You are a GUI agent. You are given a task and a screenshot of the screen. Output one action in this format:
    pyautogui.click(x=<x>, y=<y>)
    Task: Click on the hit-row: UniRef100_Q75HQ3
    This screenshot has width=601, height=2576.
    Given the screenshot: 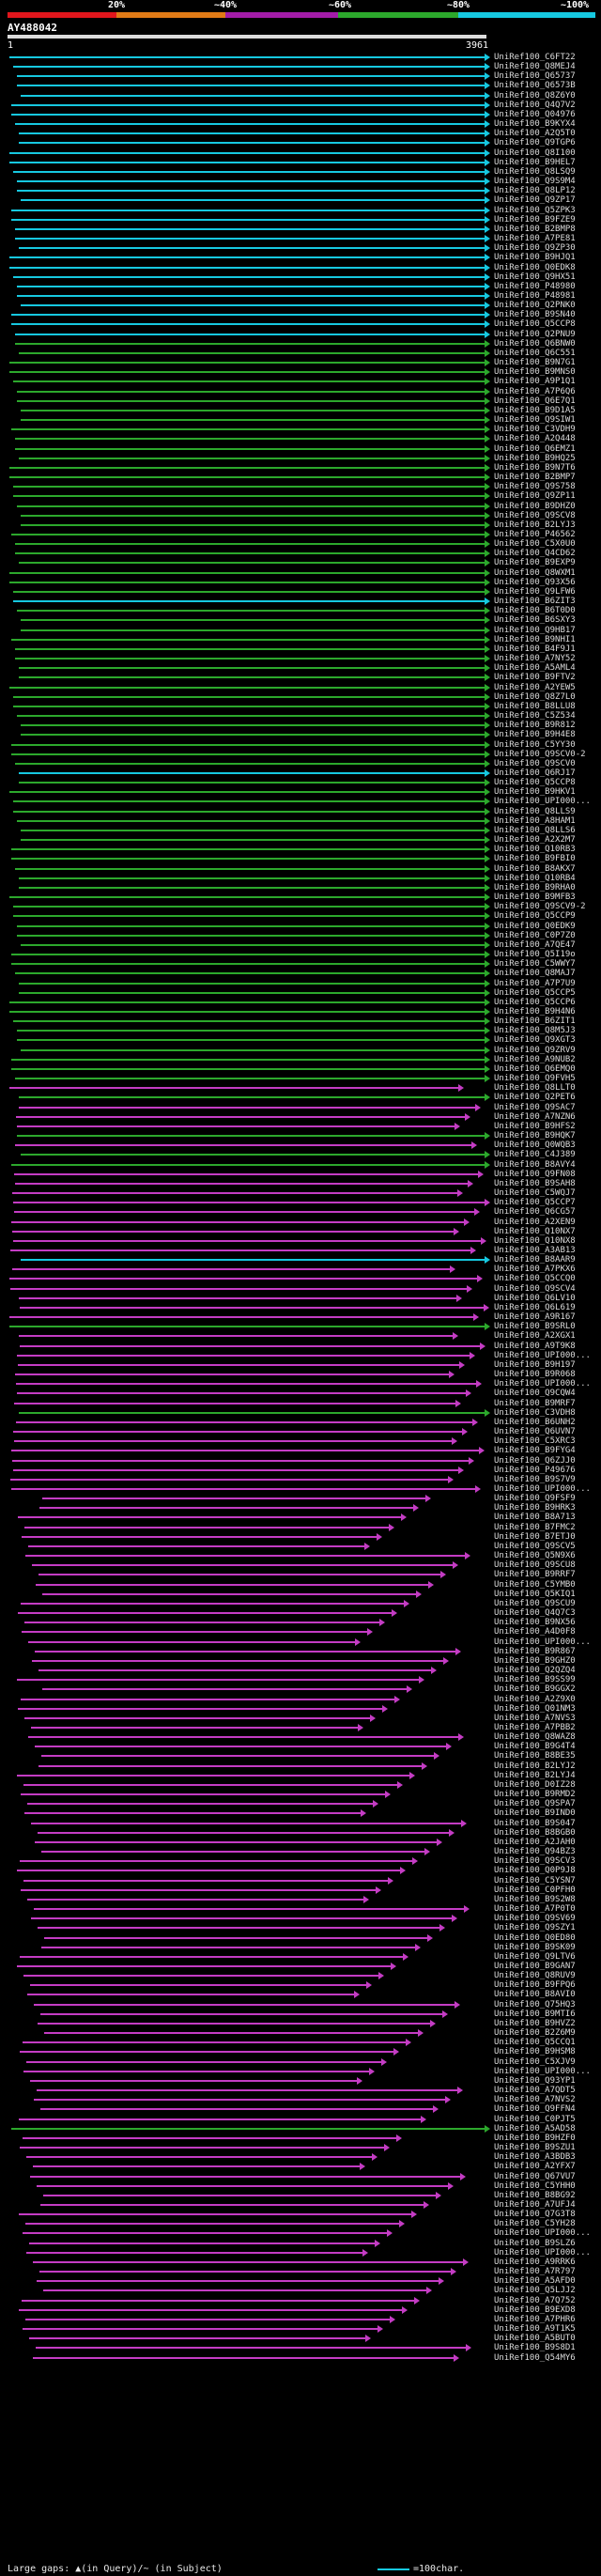 What is the action you would take?
    pyautogui.click(x=300, y=2005)
    